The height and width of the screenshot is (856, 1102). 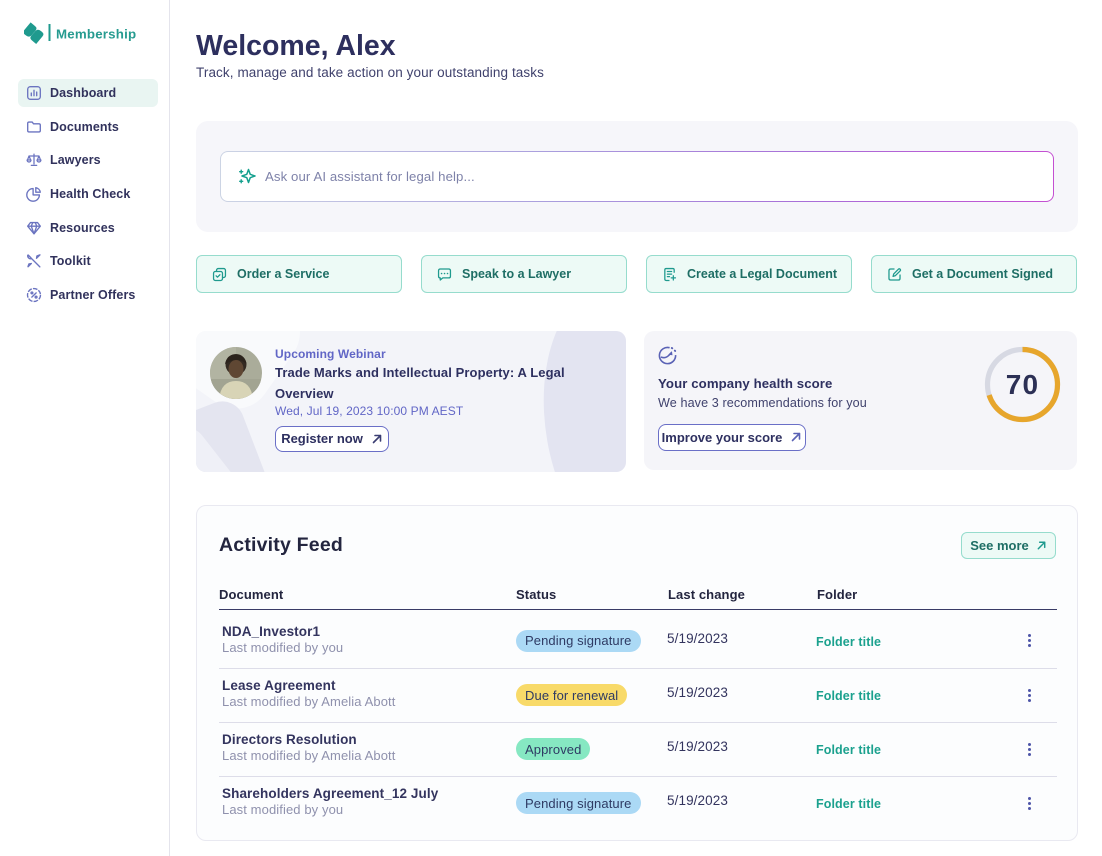 What do you see at coordinates (96, 34) in the screenshot?
I see `svg-text: Membership` at bounding box center [96, 34].